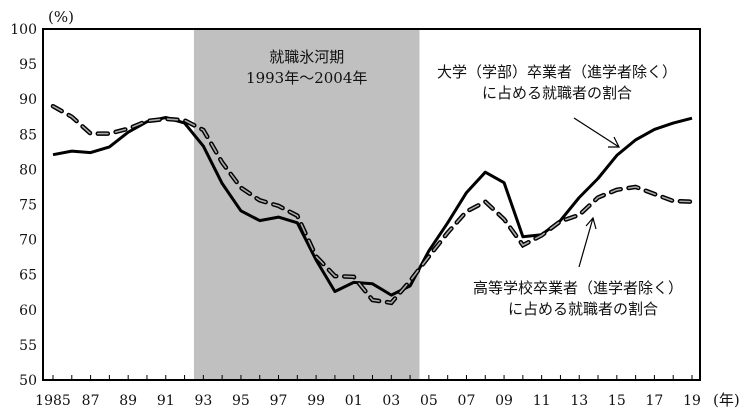  Describe the element at coordinates (391, 401) in the screenshot. I see `x-tick-label: 03` at that location.